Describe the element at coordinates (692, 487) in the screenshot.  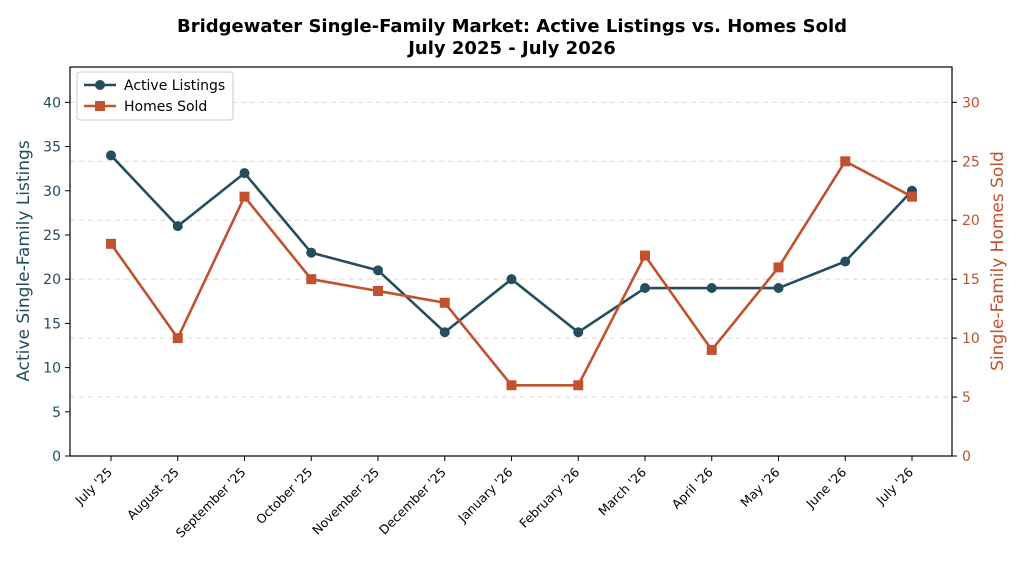
I see `x-tick-label: April '26` at that location.